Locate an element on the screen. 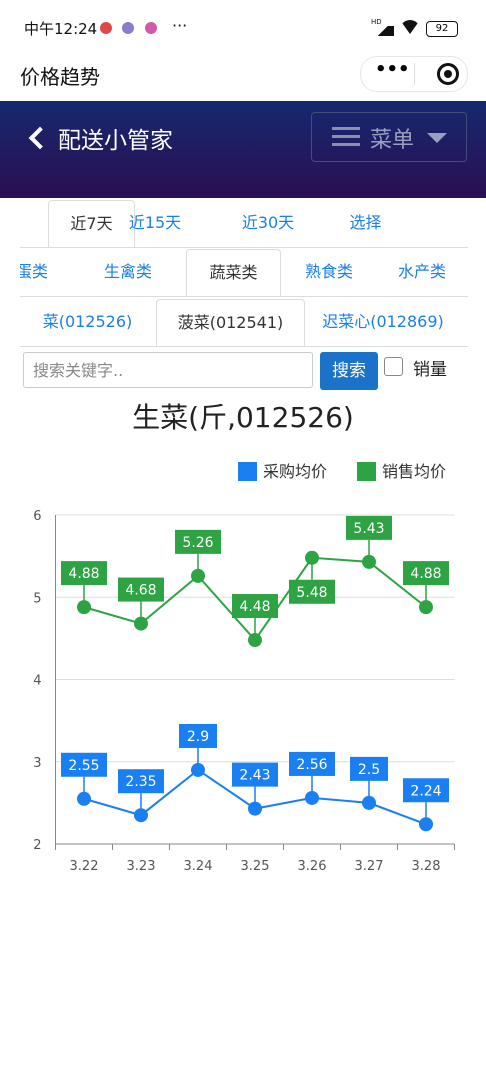  tab: 选择 is located at coordinates (365, 222).